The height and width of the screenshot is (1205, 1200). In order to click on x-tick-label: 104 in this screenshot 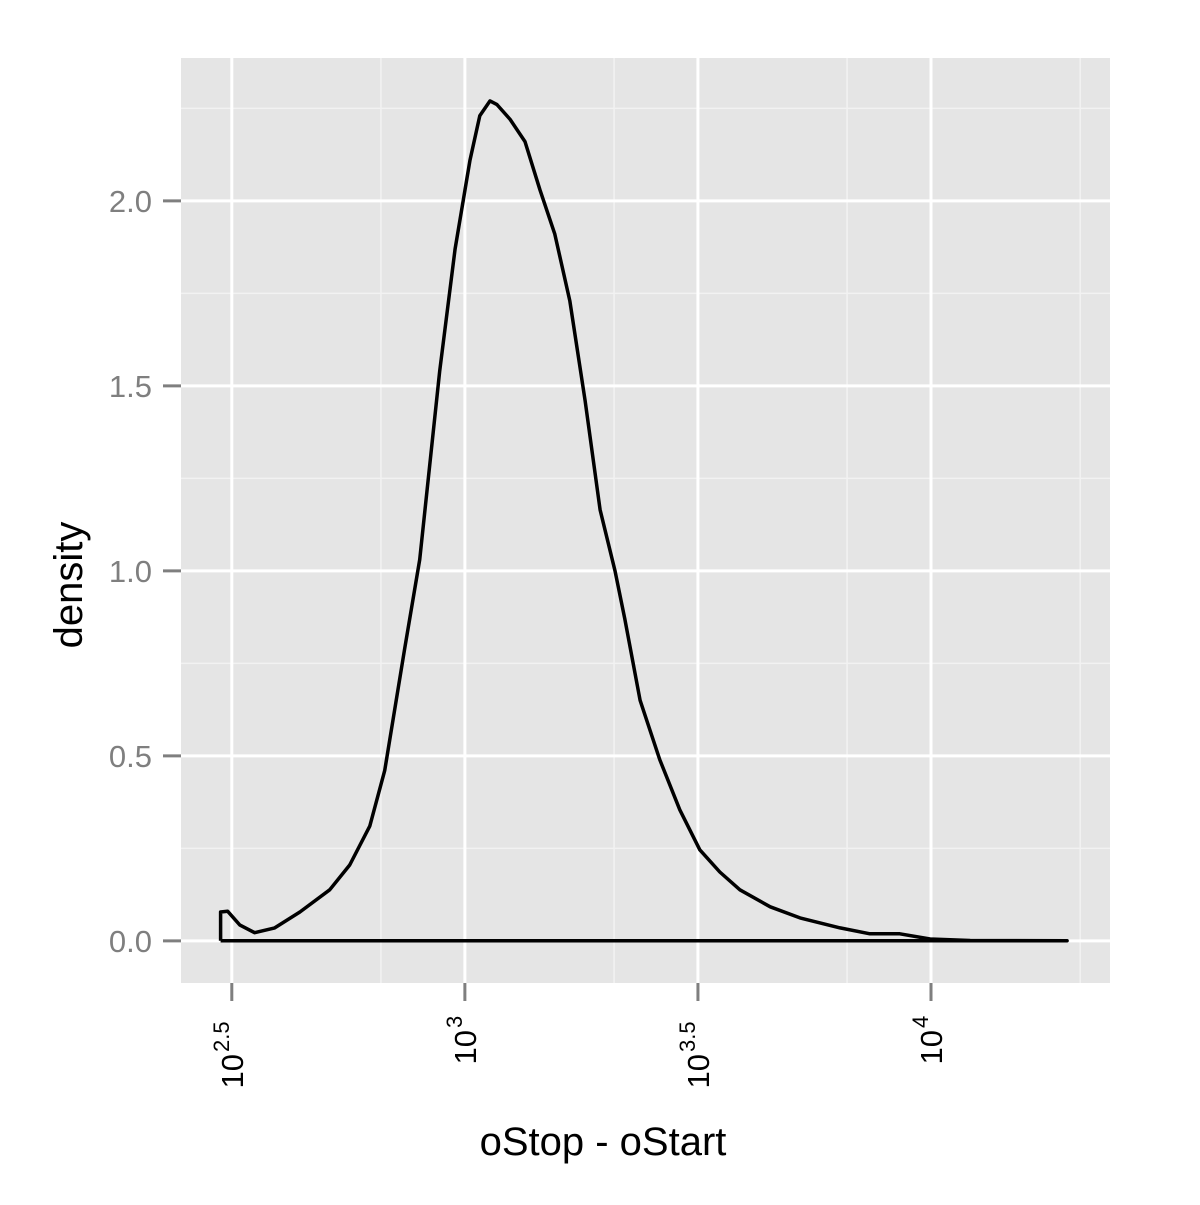, I will do `click(928, 1040)`.